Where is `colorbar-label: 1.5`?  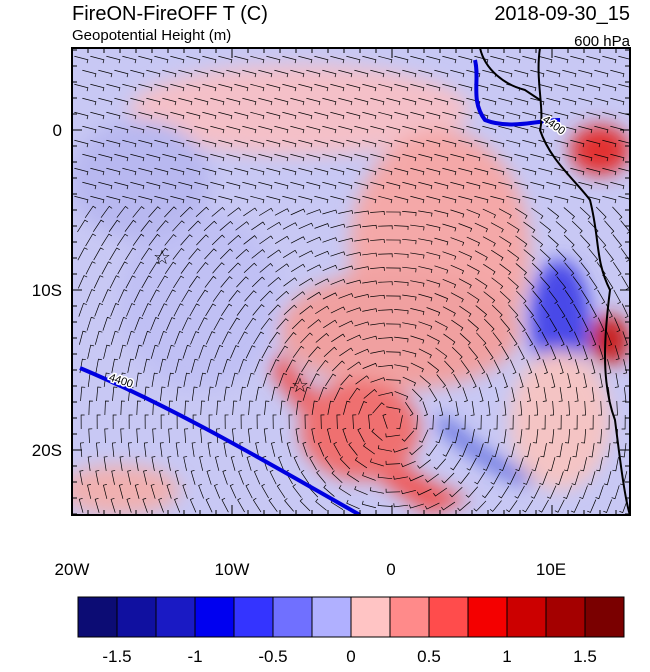 colorbar-label: 1.5 is located at coordinates (585, 656).